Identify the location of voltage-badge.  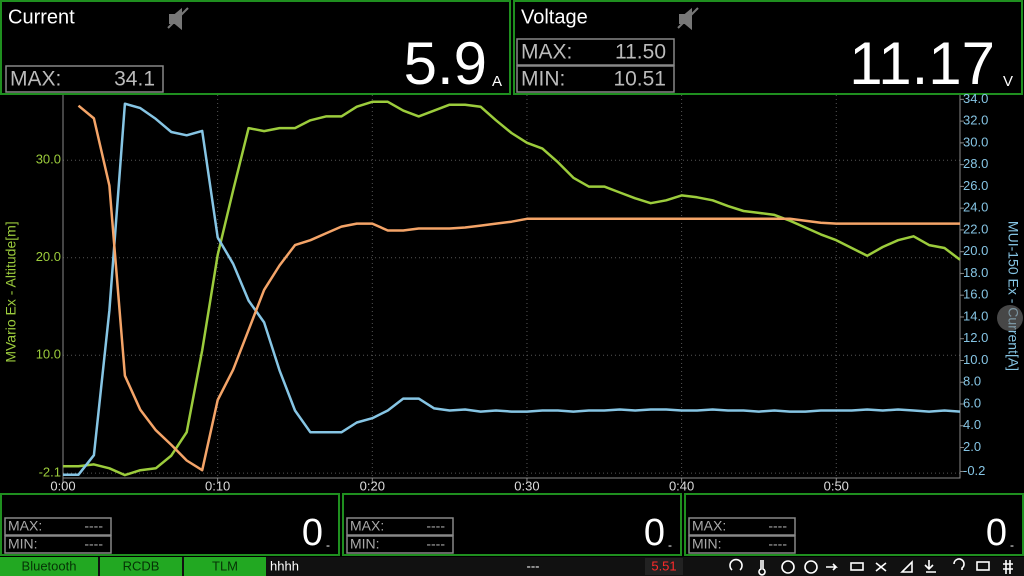
(664, 566).